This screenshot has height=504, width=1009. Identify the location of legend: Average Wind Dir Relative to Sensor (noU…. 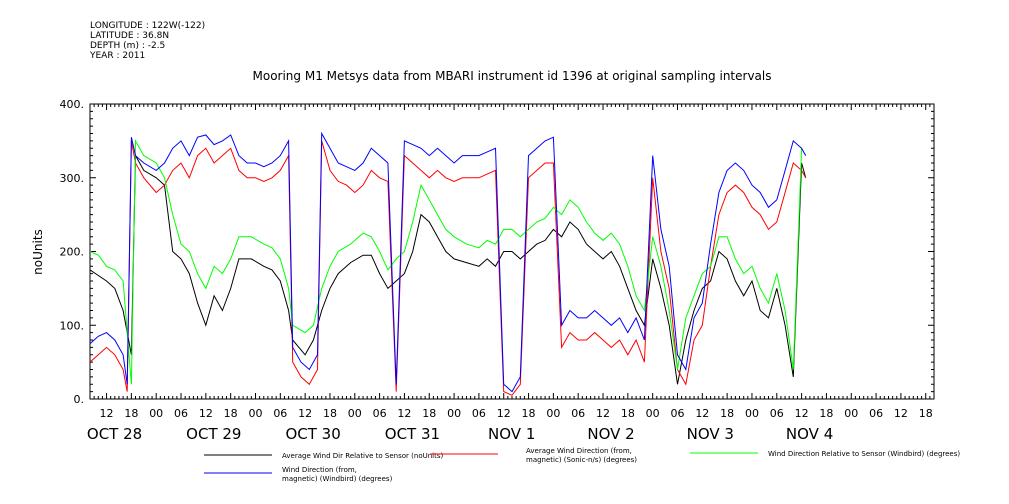
(582, 465).